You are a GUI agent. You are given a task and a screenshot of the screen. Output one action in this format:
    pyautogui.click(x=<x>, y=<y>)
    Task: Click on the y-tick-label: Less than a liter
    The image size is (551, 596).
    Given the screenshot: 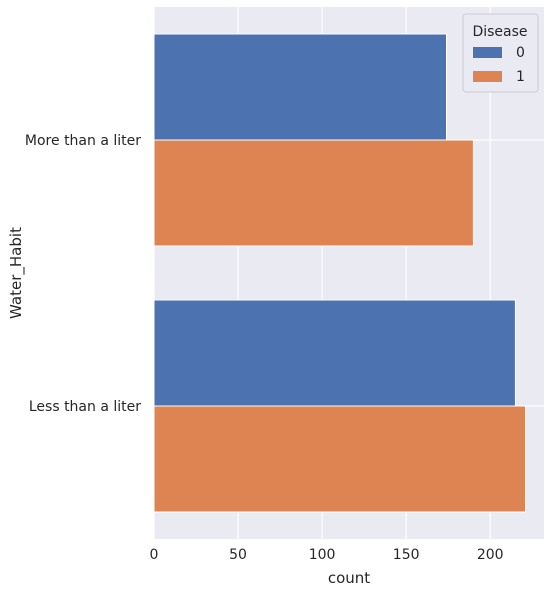 What is the action you would take?
    pyautogui.click(x=85, y=407)
    